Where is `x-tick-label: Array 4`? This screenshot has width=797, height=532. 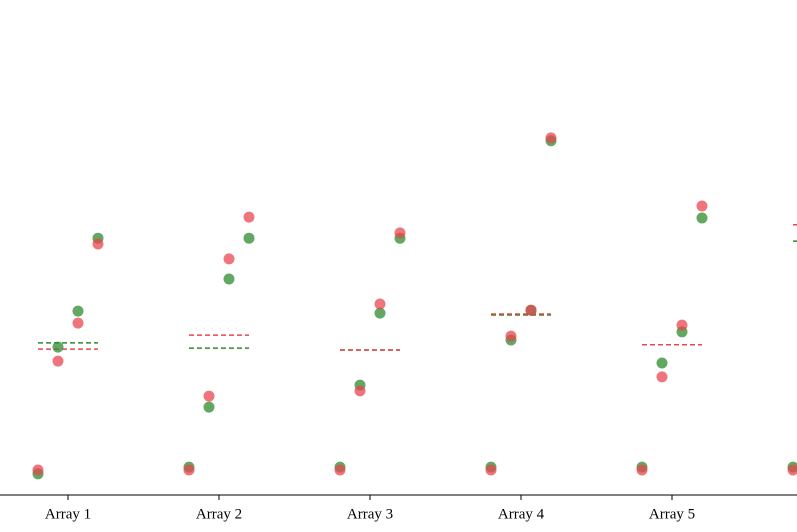
x-tick-label: Array 4 is located at coordinates (521, 514).